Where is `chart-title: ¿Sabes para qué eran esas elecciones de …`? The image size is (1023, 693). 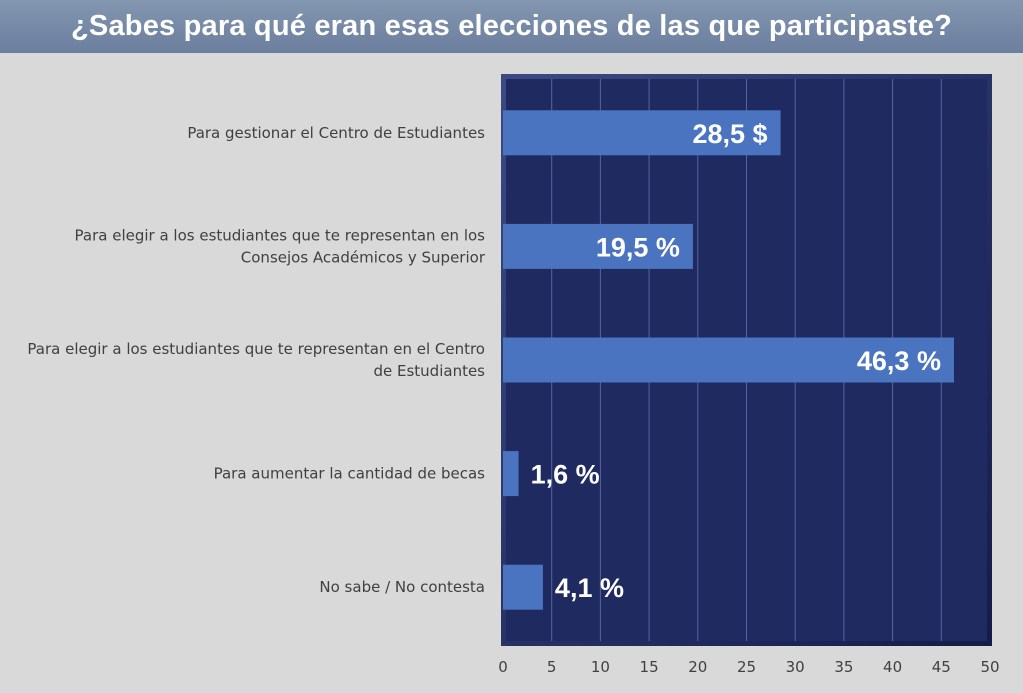 chart-title: ¿Sabes para qué eran esas elecciones de … is located at coordinates (511, 26).